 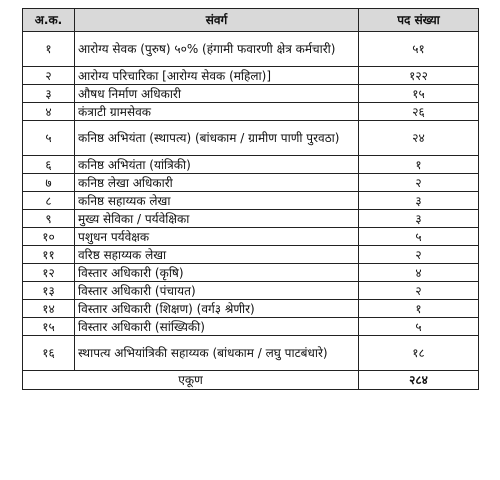 I want to click on serial-number-cell: ९, so click(x=48, y=218).